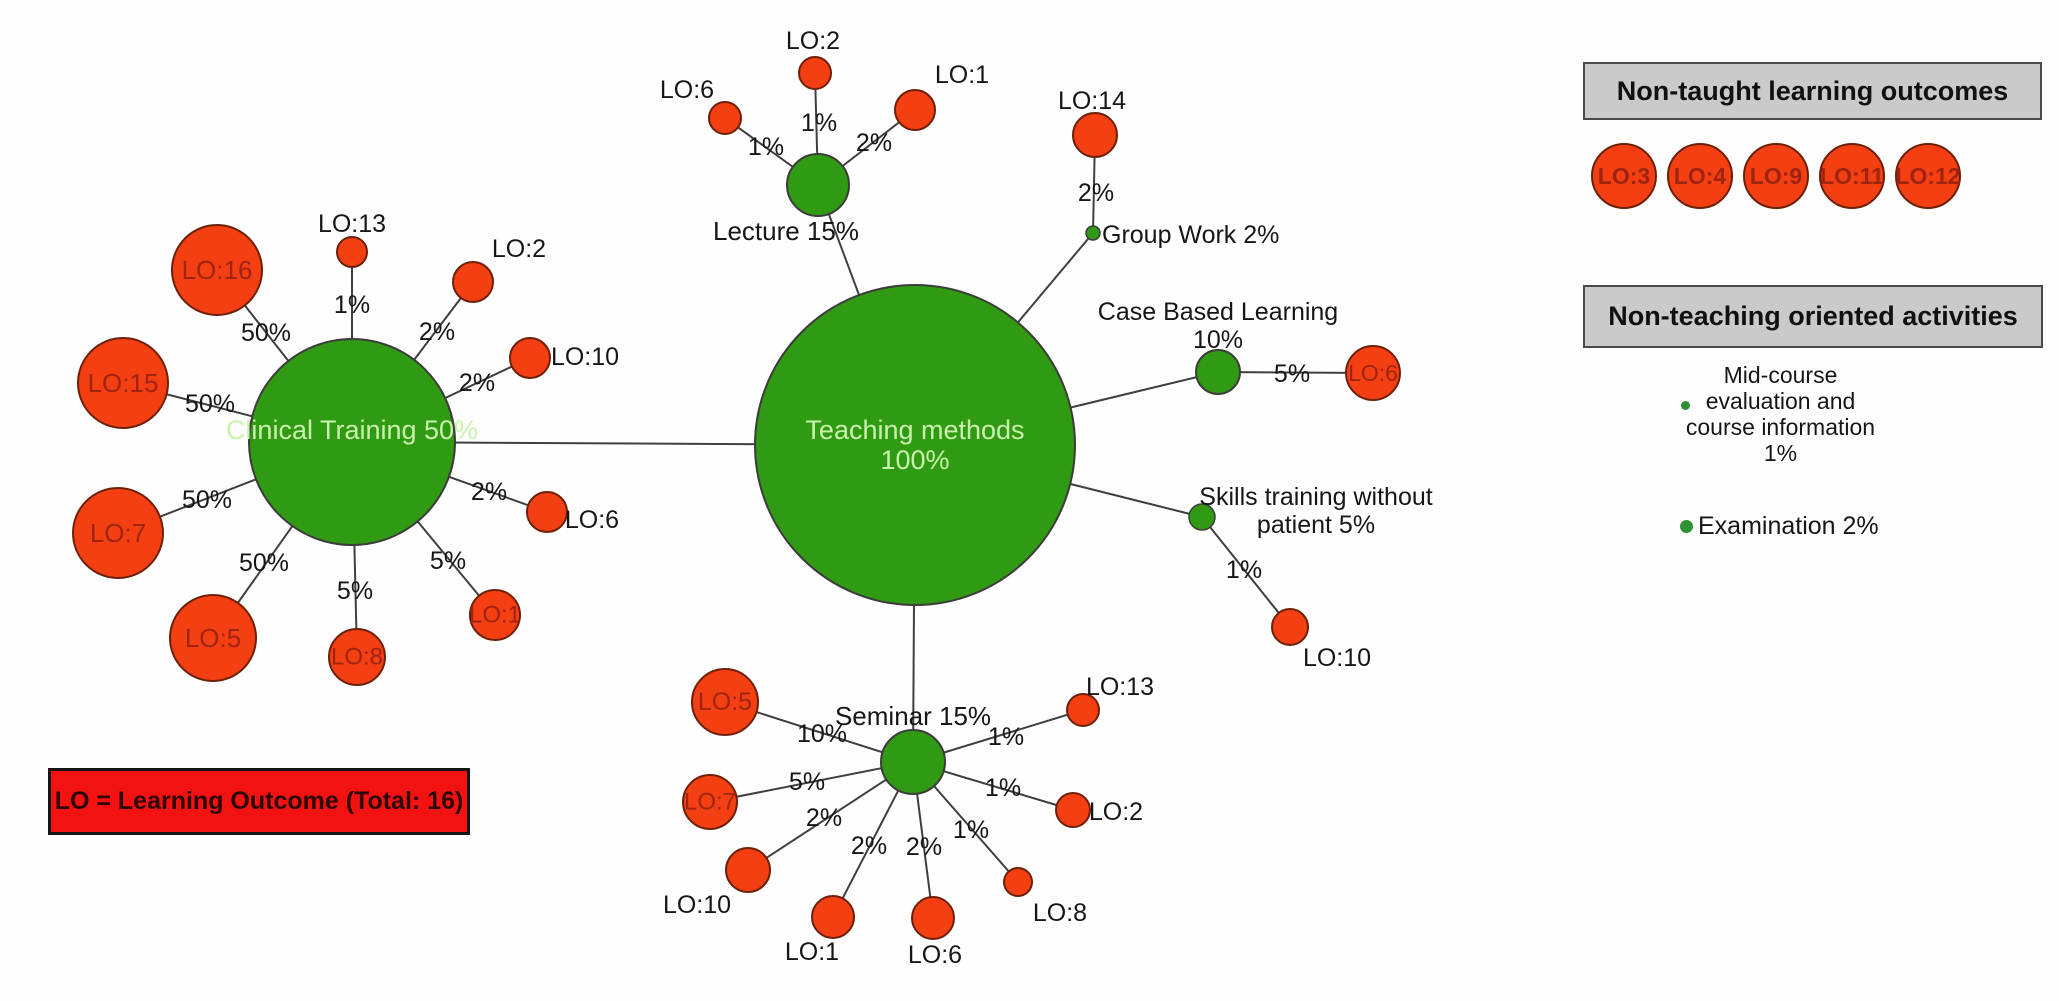 The width and height of the screenshot is (2059, 1001). Describe the element at coordinates (1120, 687) in the screenshot. I see `text-label-19: LO:13` at that location.